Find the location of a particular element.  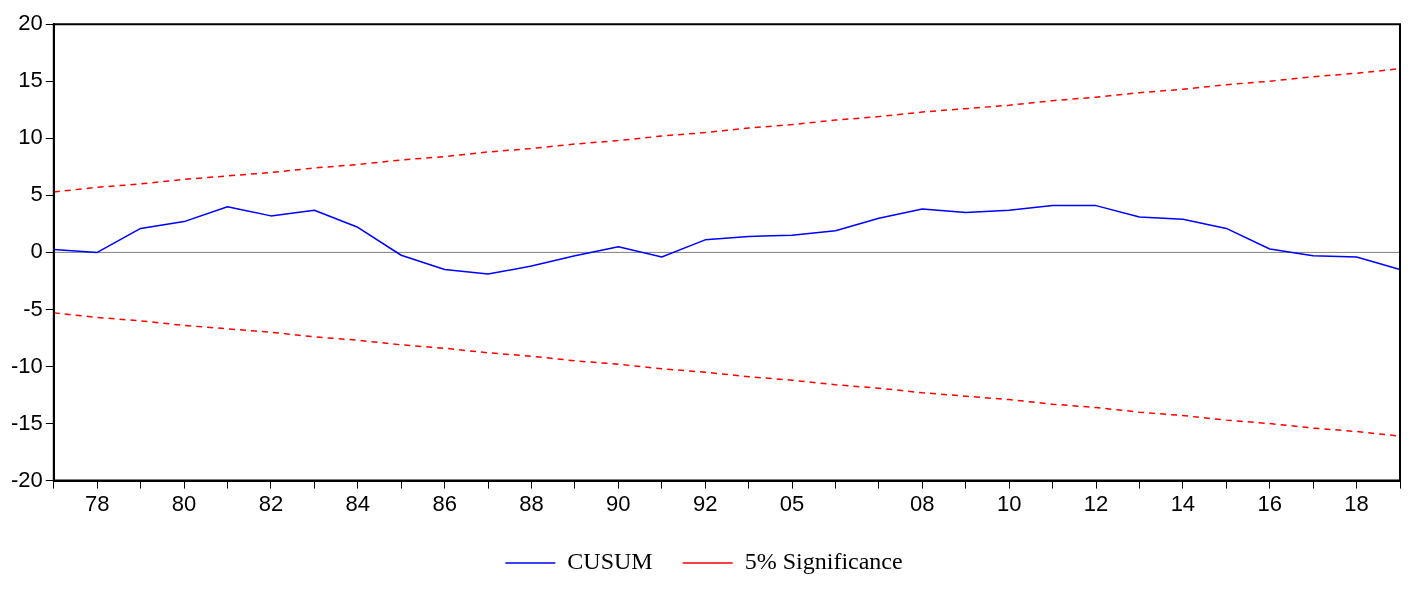

y-tick-label: -10 is located at coordinates (27, 365).